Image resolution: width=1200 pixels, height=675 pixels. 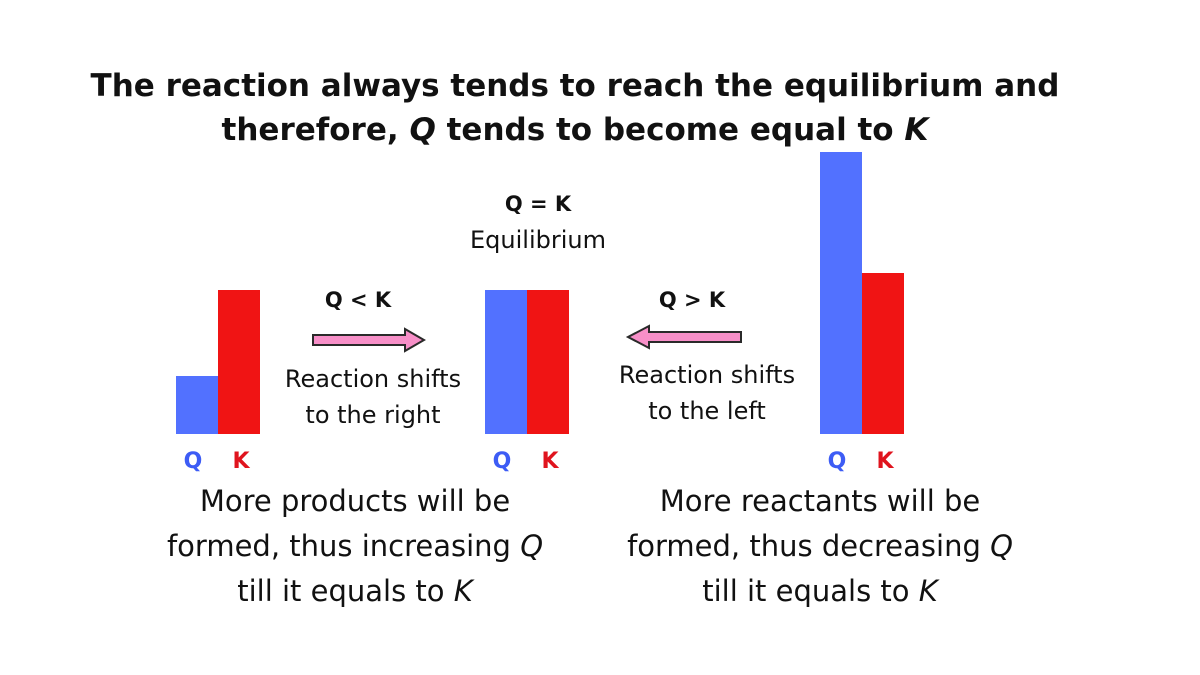 I want to click on shift-left-start-bar-q, so click(x=841, y=293).